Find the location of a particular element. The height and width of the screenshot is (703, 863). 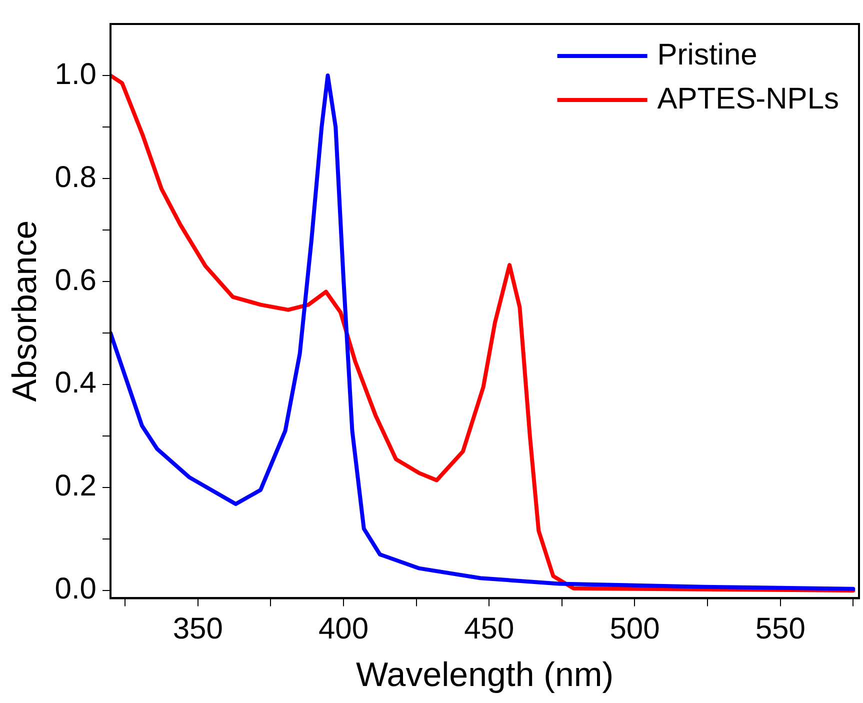

legend-label: APTES-NPLs is located at coordinates (748, 99).